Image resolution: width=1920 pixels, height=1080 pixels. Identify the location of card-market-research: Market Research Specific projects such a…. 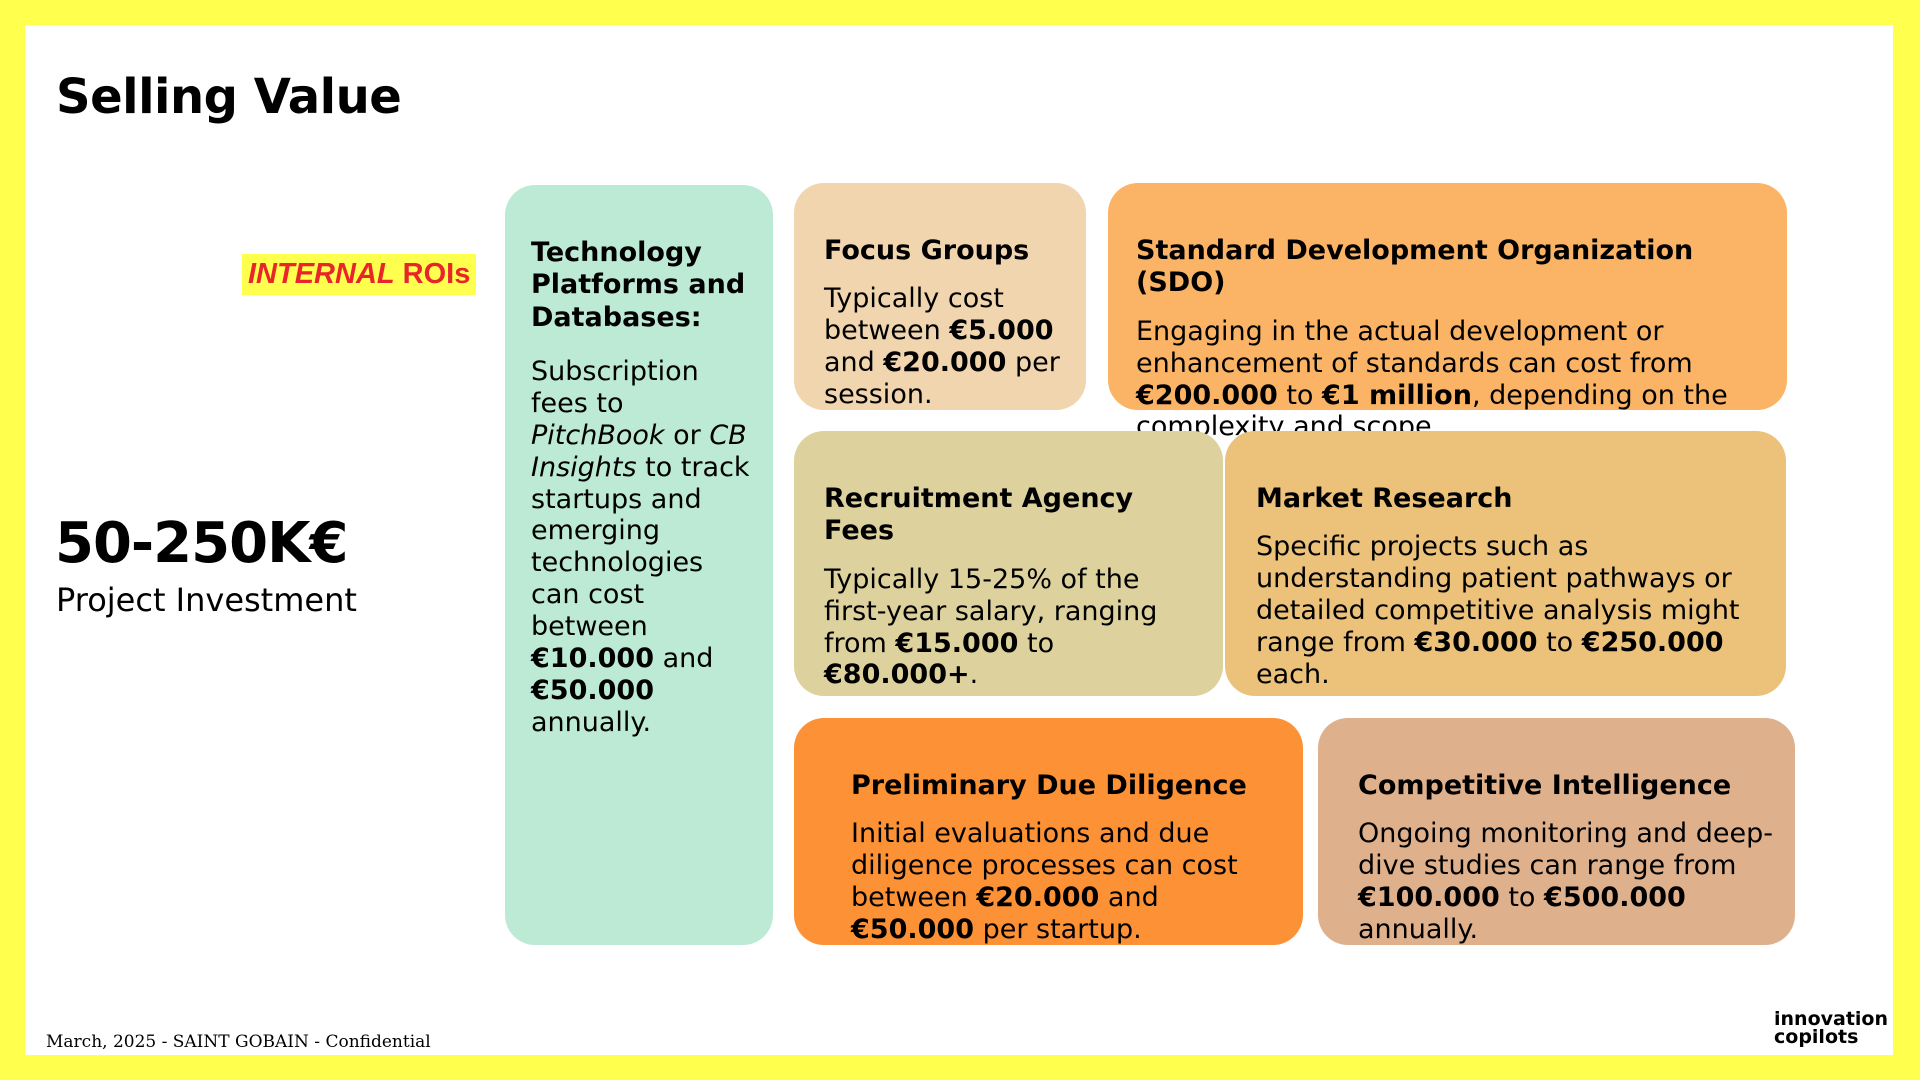
(1505, 563).